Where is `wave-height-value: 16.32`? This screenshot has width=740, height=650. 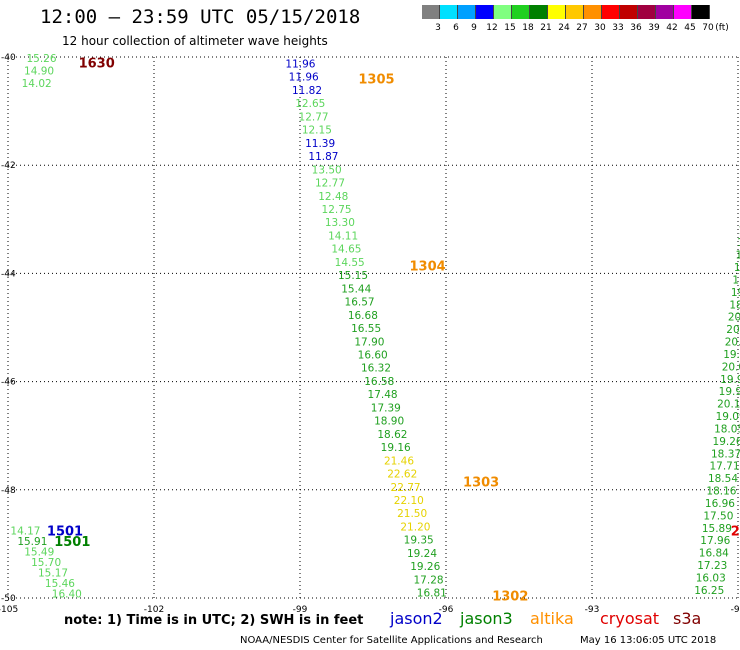
wave-height-value: 16.32 is located at coordinates (376, 369).